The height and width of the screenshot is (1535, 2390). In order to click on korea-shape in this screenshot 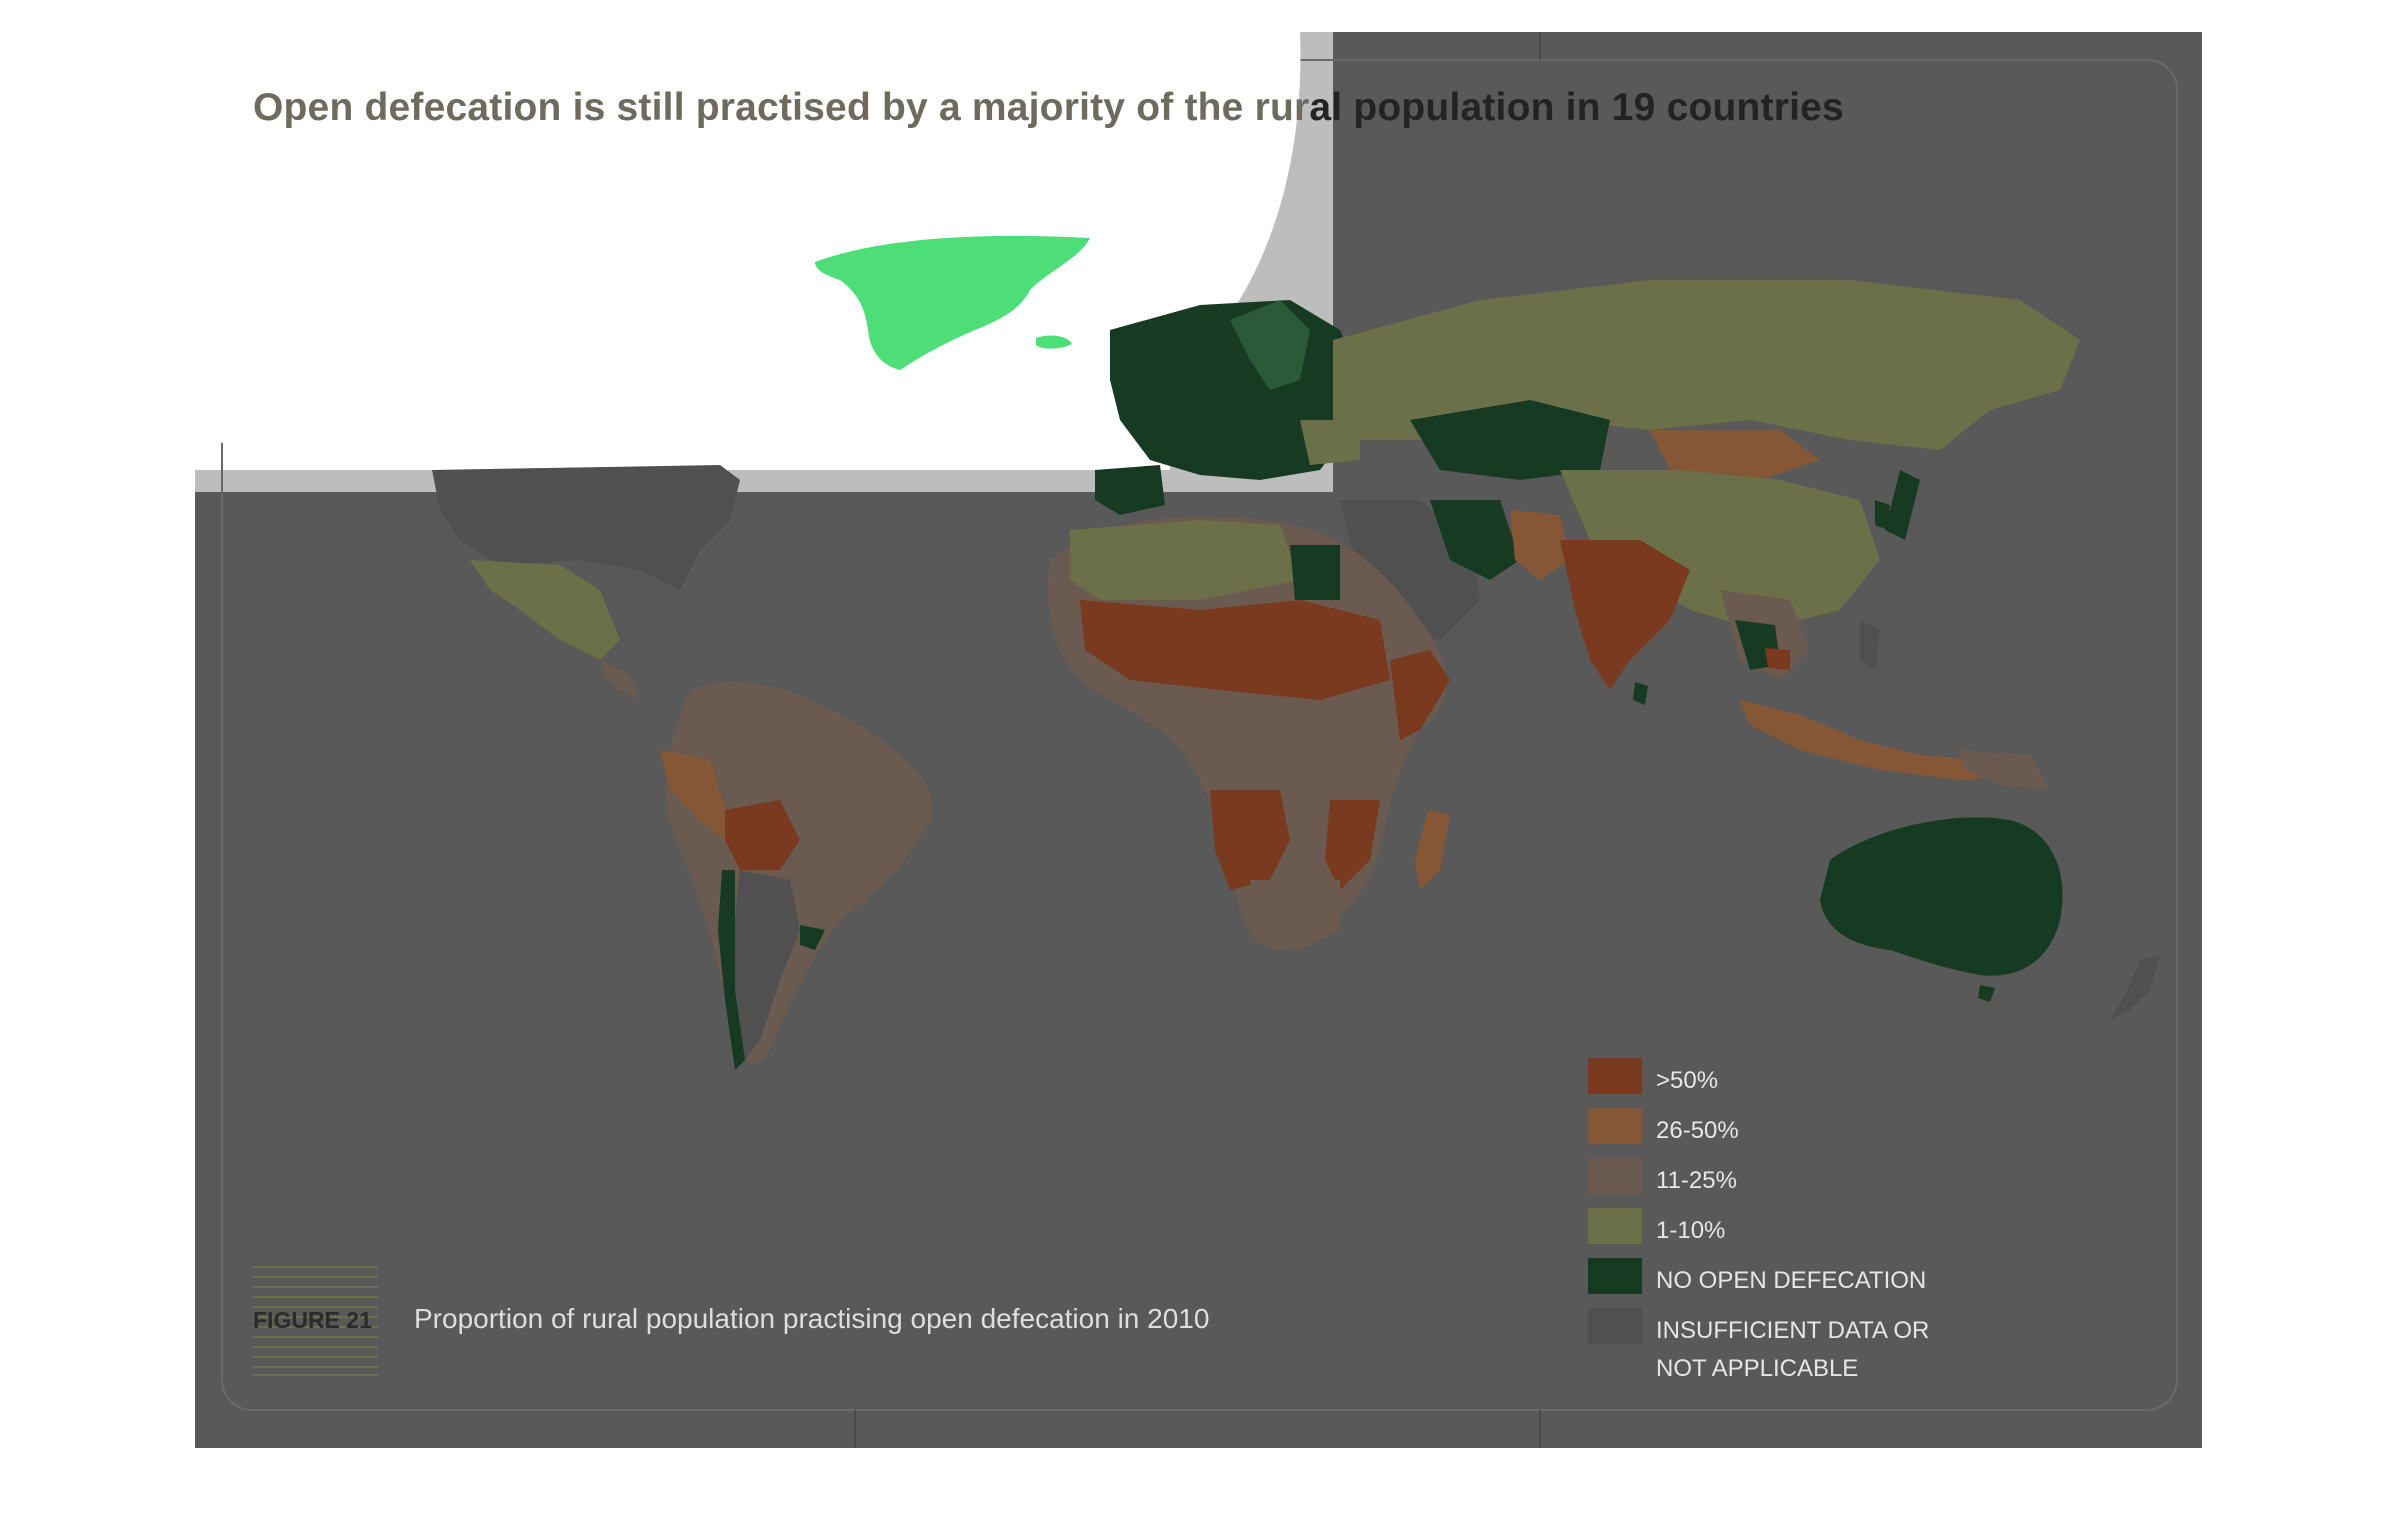, I will do `click(1882, 515)`.